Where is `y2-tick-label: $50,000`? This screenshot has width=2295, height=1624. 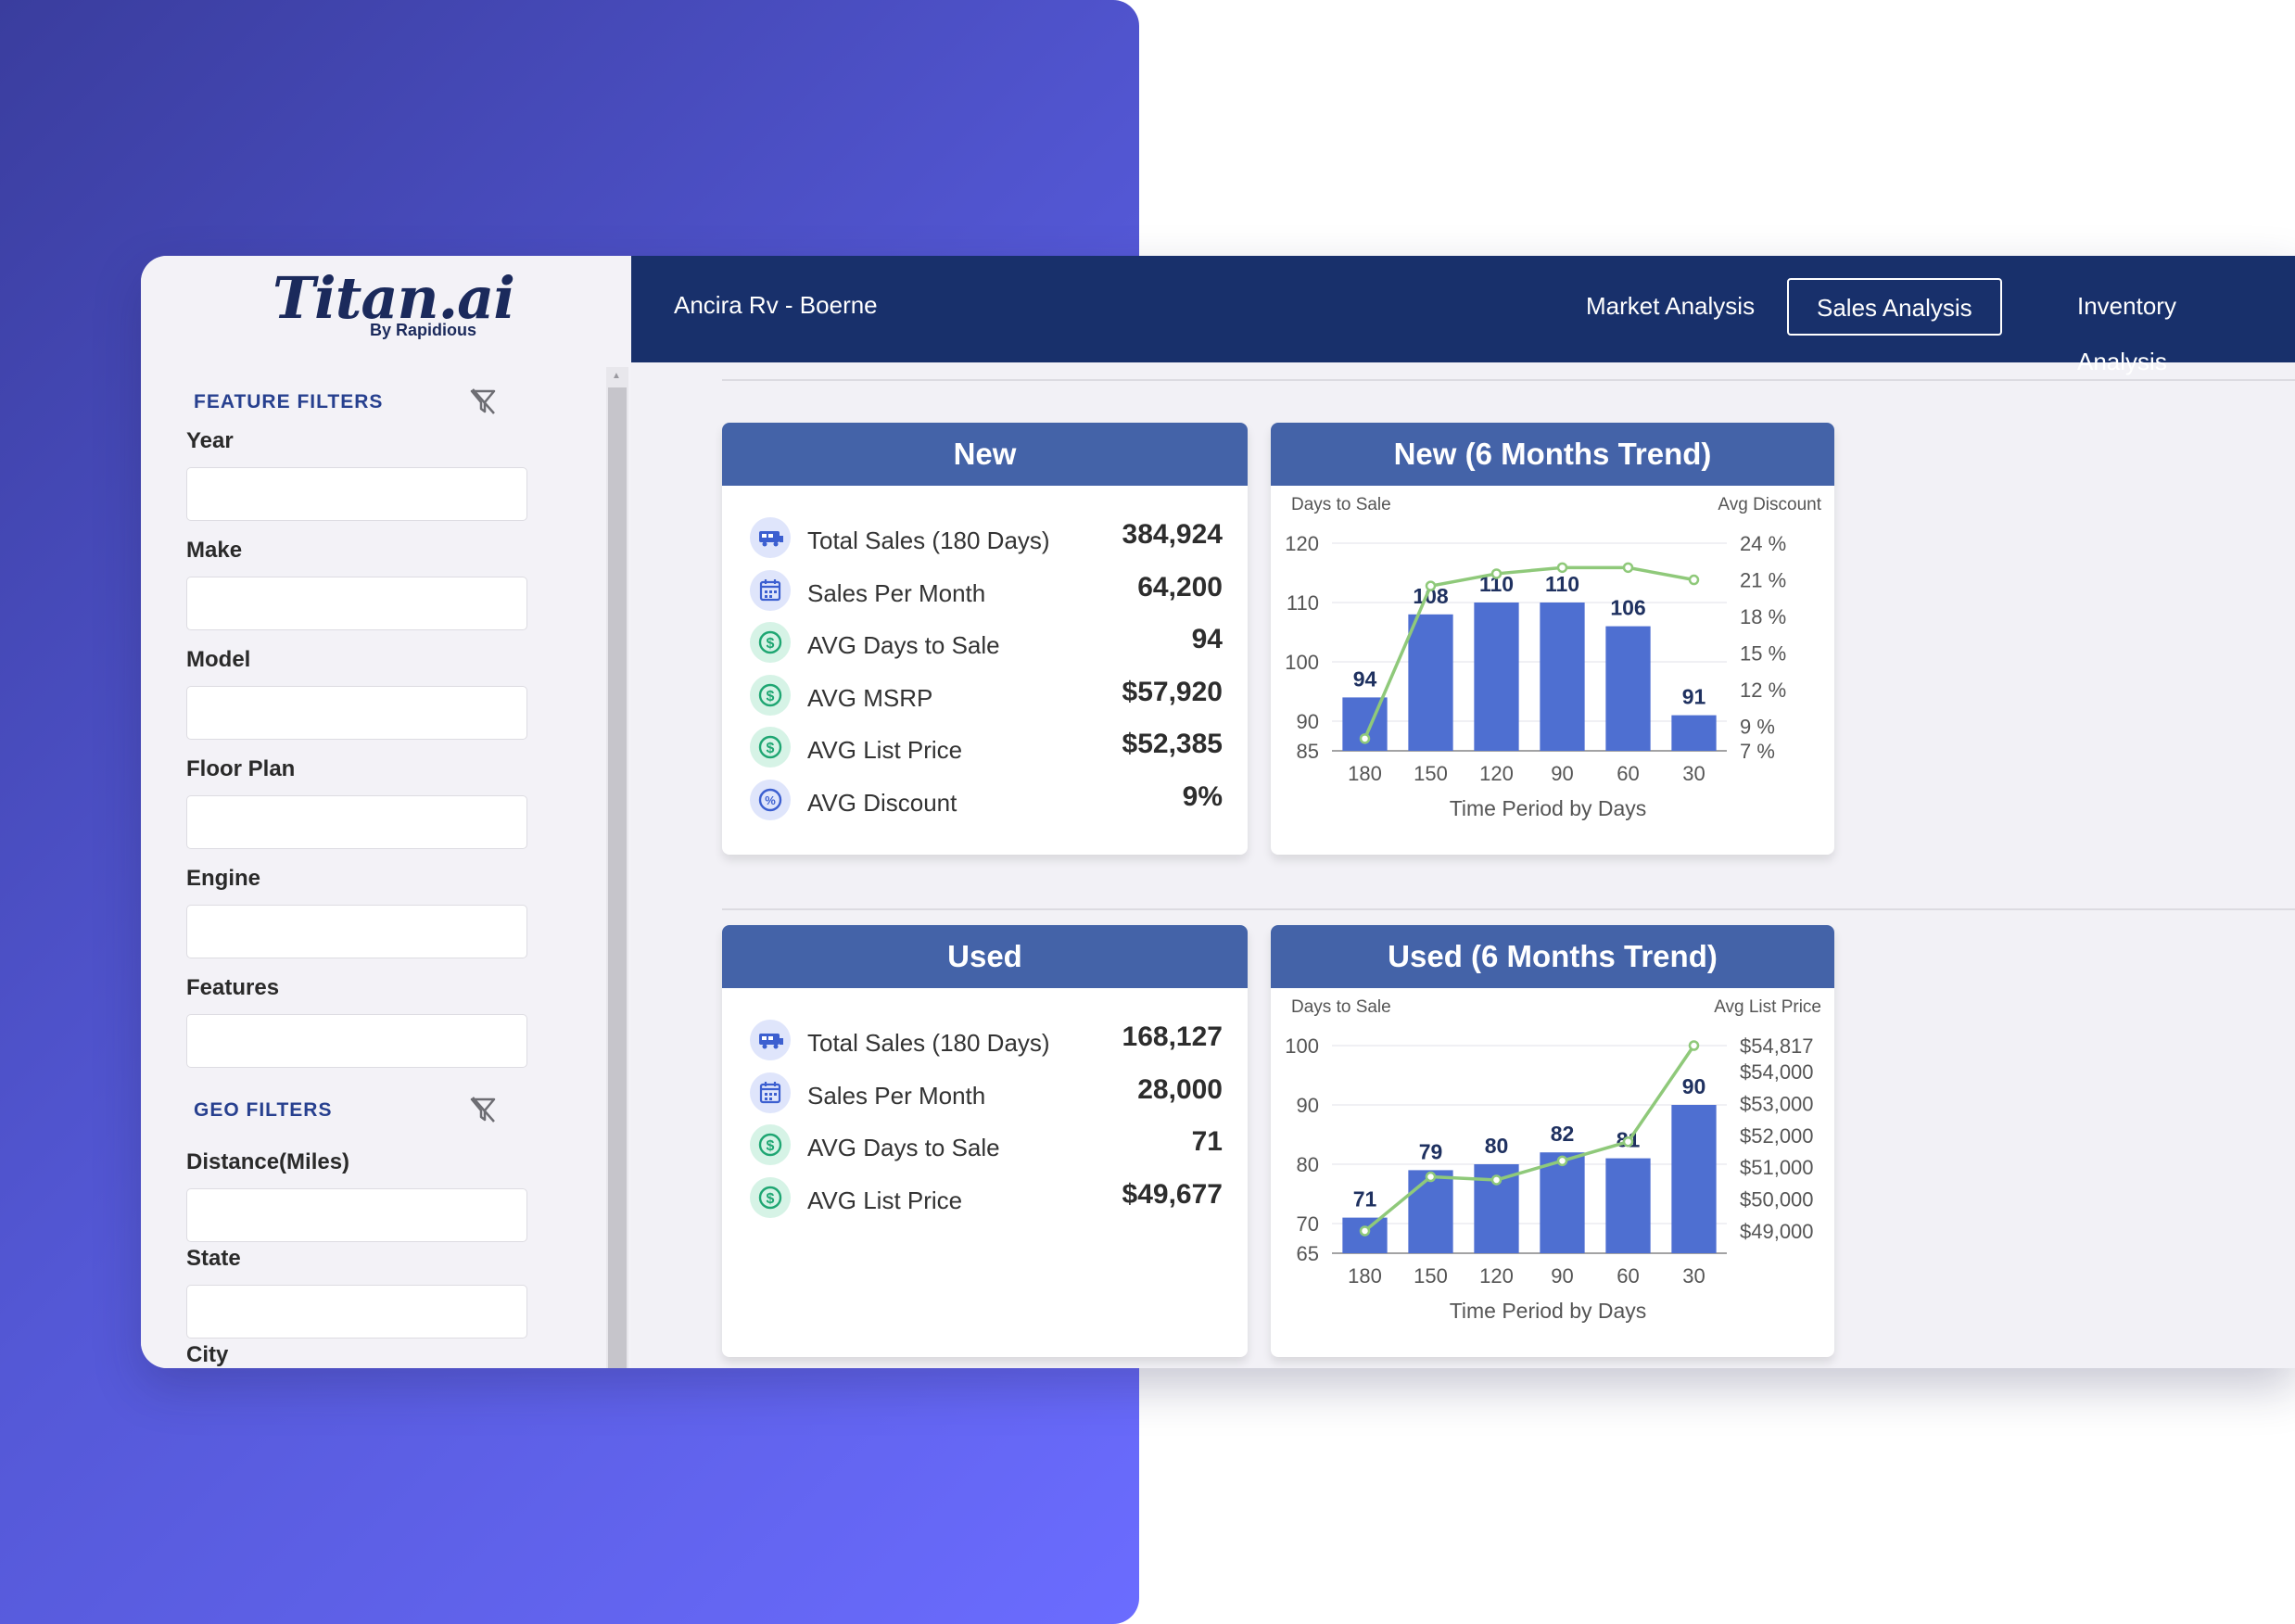
y2-tick-label: $50,000 is located at coordinates (1777, 1200).